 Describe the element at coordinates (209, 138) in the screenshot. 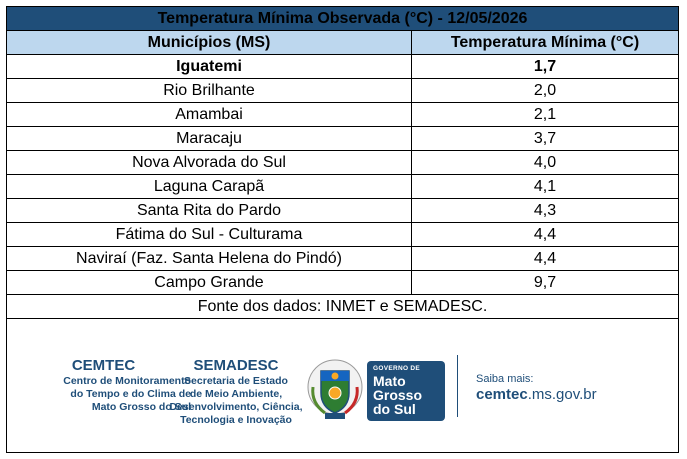

I see `municipio-cell: Maracaju` at that location.